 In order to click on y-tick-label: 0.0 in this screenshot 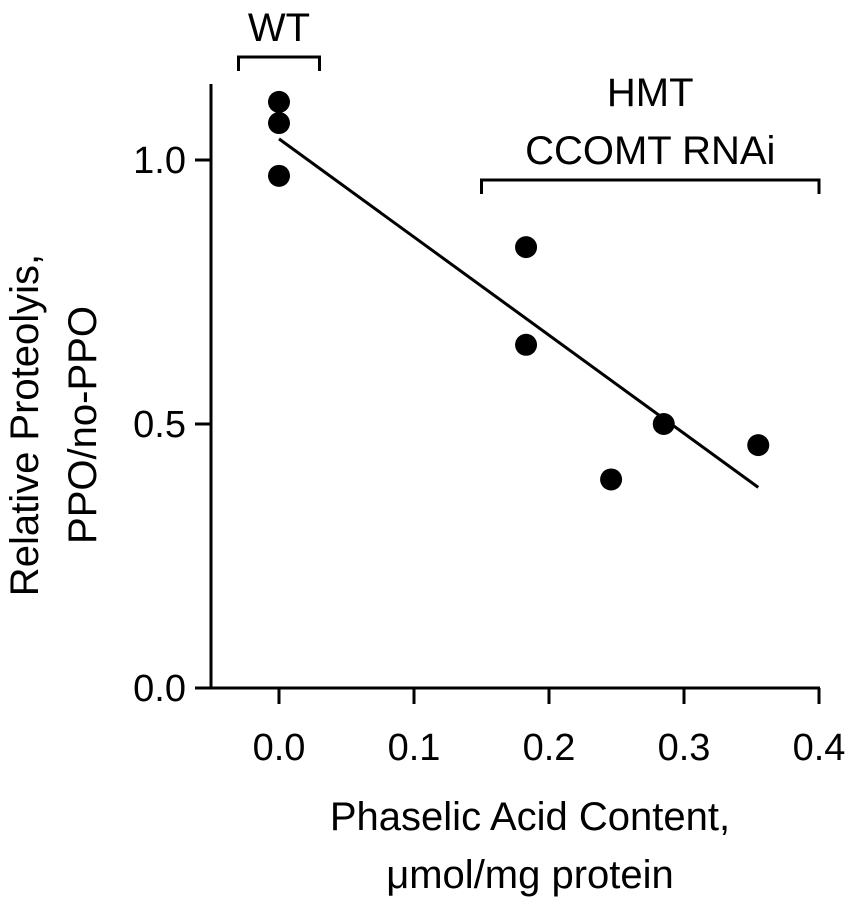, I will do `click(159, 689)`.